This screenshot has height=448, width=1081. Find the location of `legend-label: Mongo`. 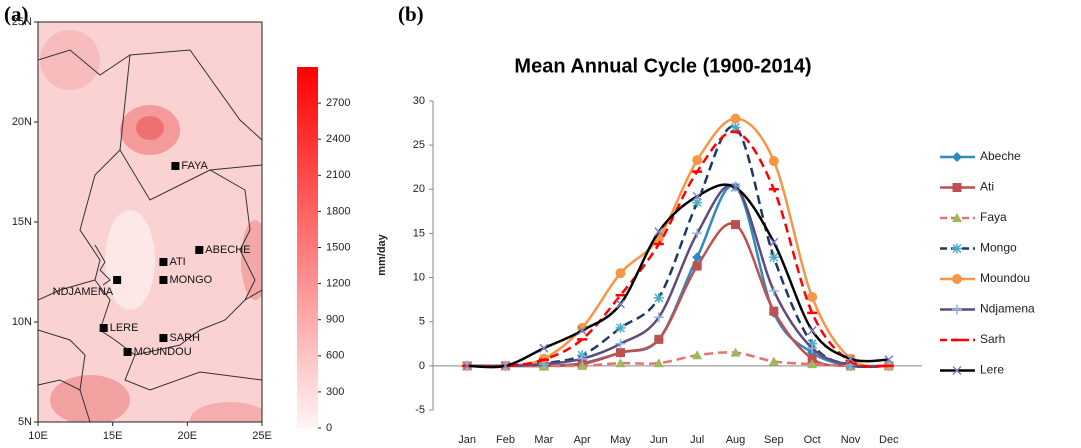

legend-label: Mongo is located at coordinates (998, 248).